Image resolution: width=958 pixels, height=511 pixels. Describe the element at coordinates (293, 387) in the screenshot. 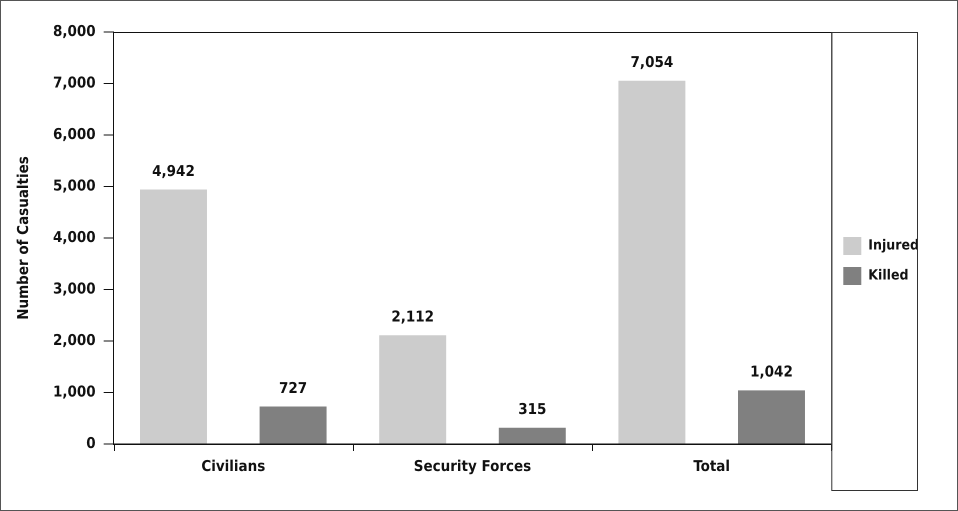

I see `data-label: 727` at that location.